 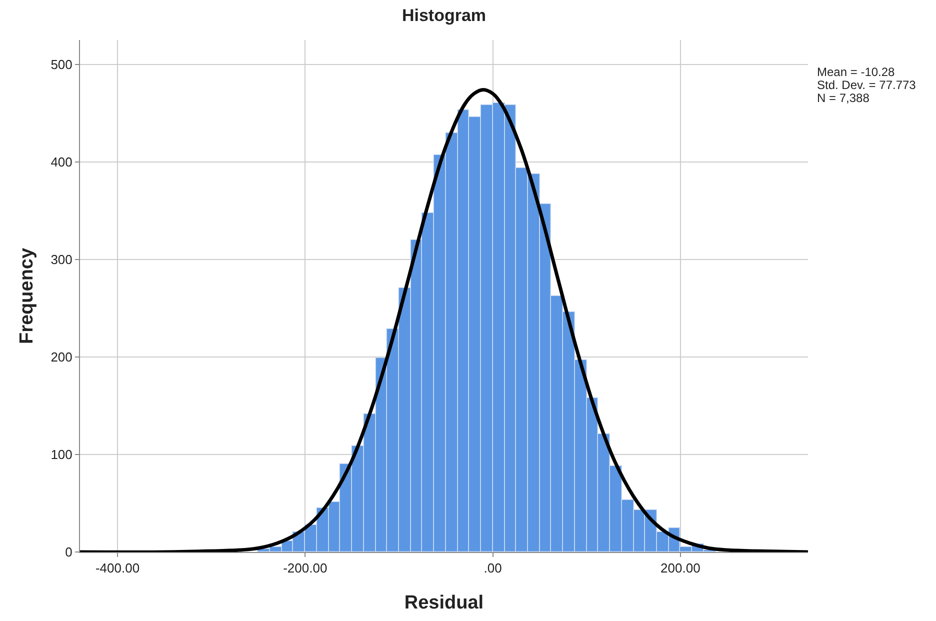 What do you see at coordinates (680, 568) in the screenshot?
I see `x-tick-label: 200.00` at bounding box center [680, 568].